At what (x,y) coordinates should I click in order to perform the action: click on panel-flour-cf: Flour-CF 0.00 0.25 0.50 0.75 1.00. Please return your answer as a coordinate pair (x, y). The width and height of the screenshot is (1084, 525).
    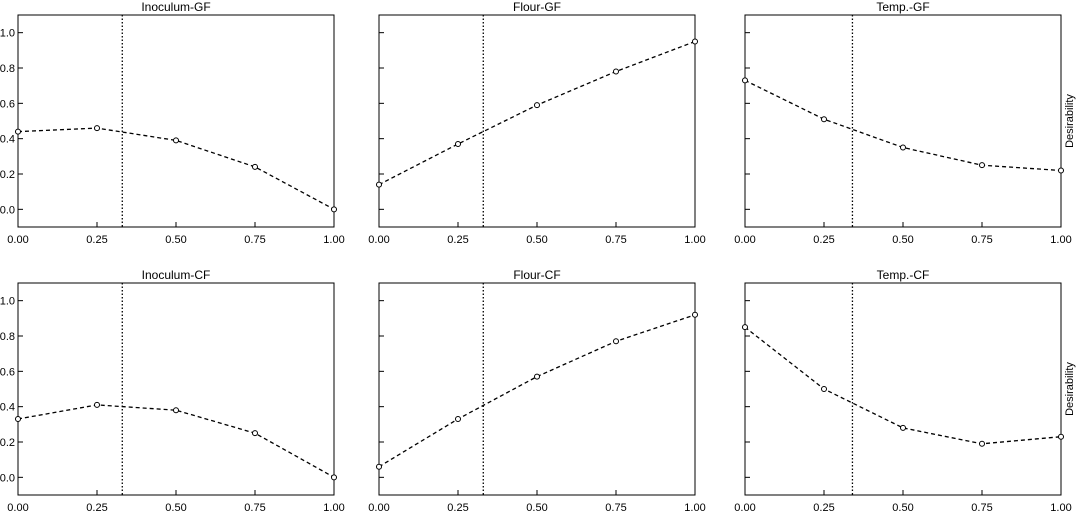
    Looking at the image, I should click on (536, 391).